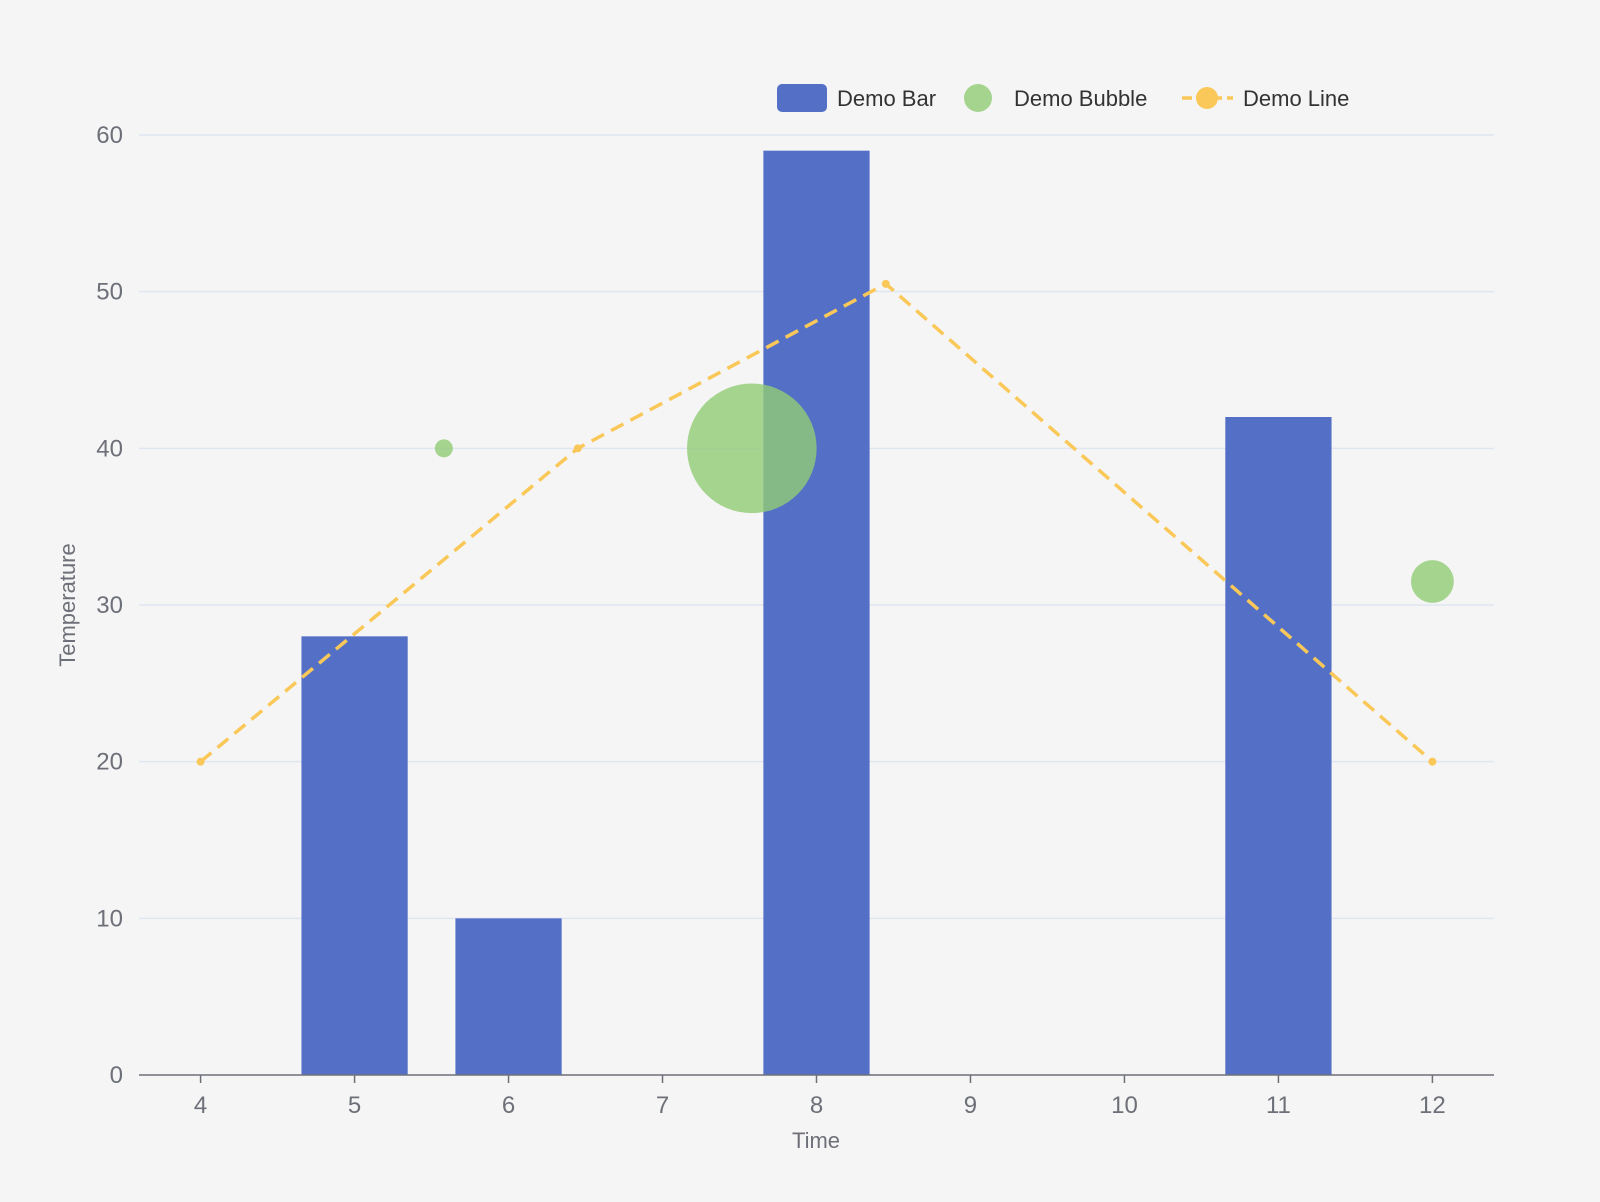 The width and height of the screenshot is (1600, 1202). I want to click on x-tick-label: 11, so click(1278, 1105).